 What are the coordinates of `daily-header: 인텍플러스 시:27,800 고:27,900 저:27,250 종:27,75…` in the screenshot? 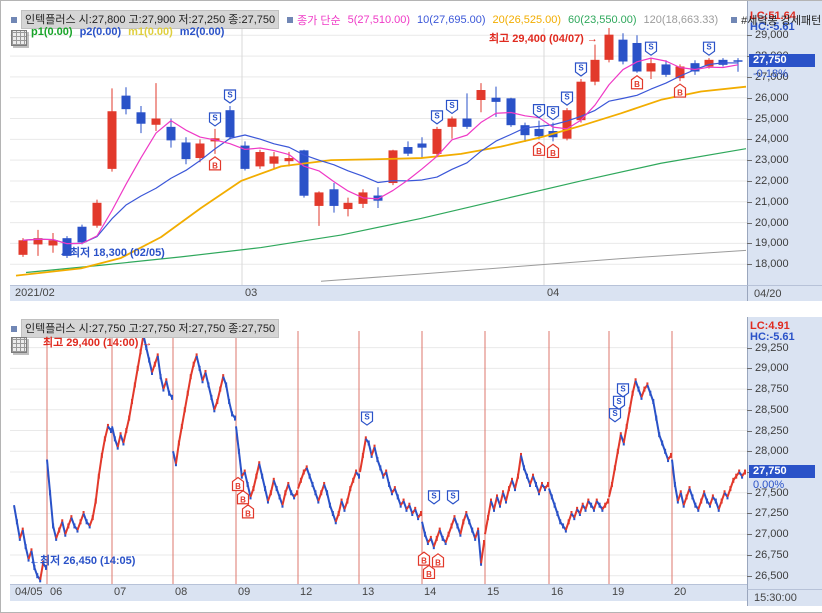 It's located at (416, 19).